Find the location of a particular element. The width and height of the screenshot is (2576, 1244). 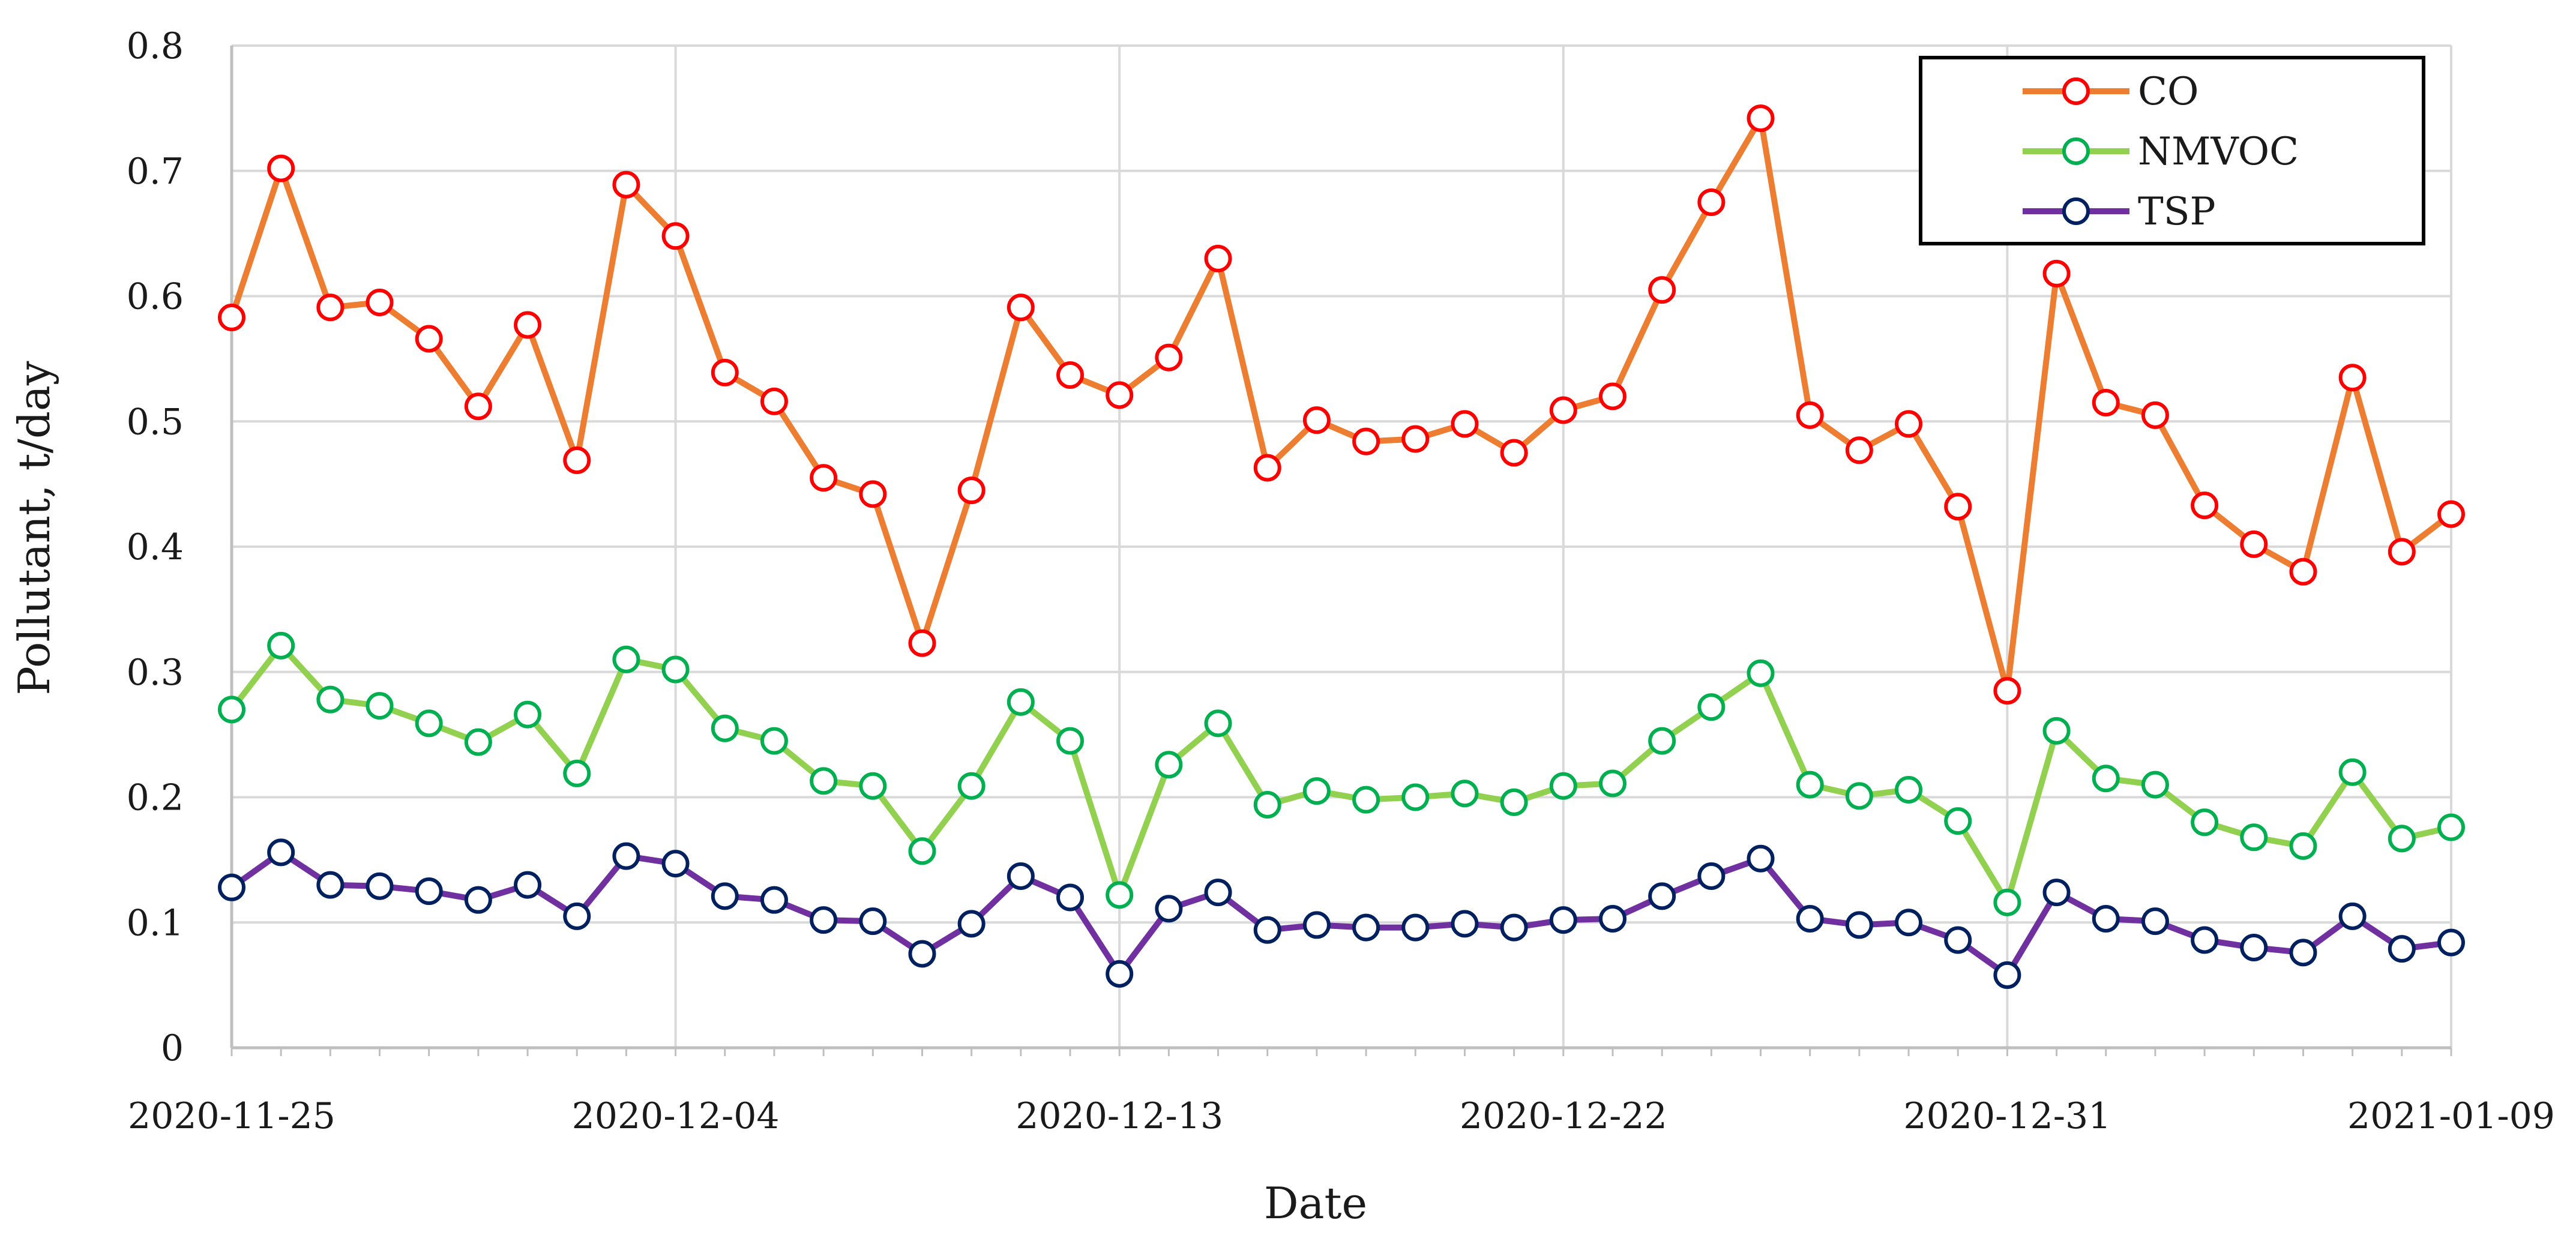

y-tick-label: 0.2 is located at coordinates (156, 798).